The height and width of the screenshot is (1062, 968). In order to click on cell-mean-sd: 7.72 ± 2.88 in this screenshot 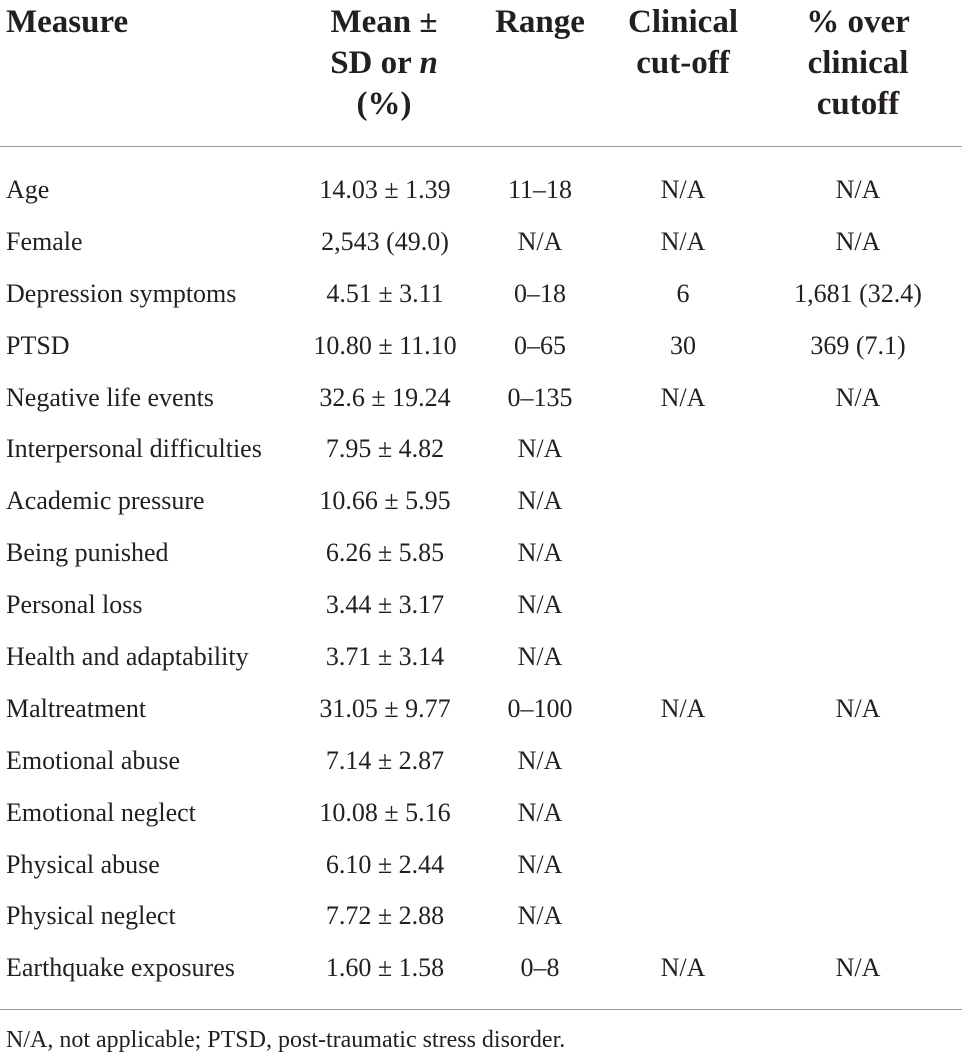, I will do `click(385, 916)`.